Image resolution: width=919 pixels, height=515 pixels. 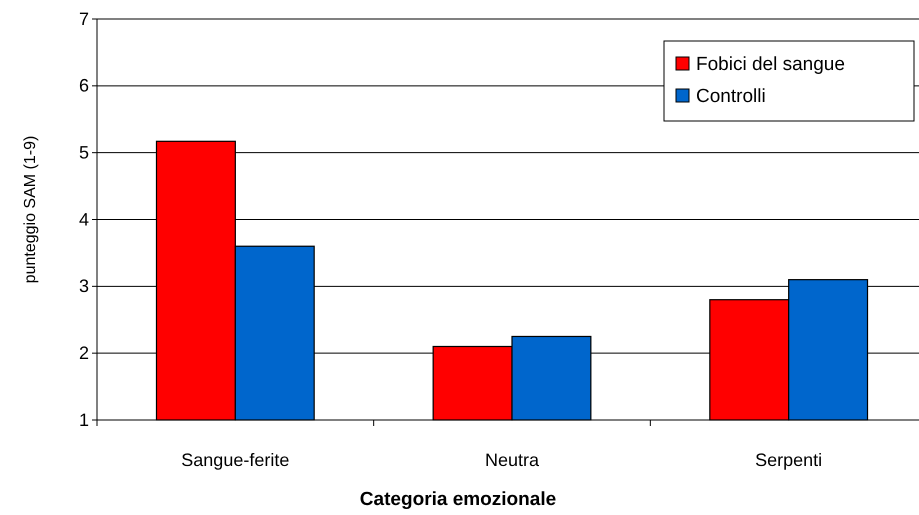 I want to click on x-tick-label: Serpenti, so click(x=788, y=460).